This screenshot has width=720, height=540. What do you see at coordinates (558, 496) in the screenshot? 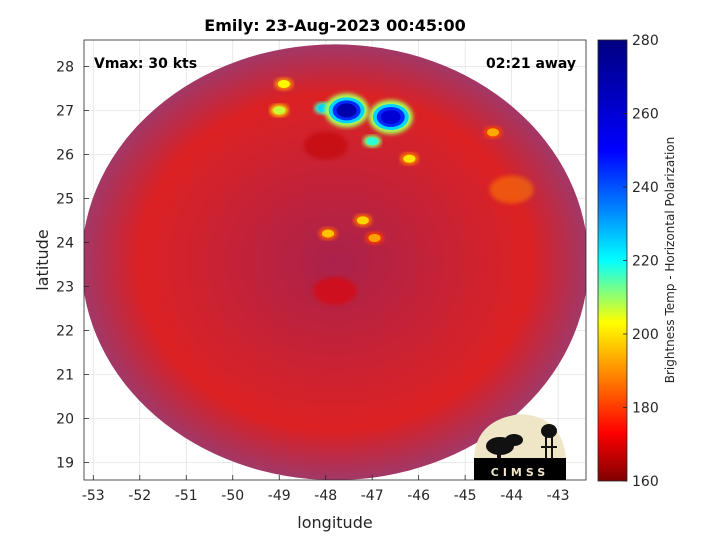
I see `x-tick-label: -43` at bounding box center [558, 496].